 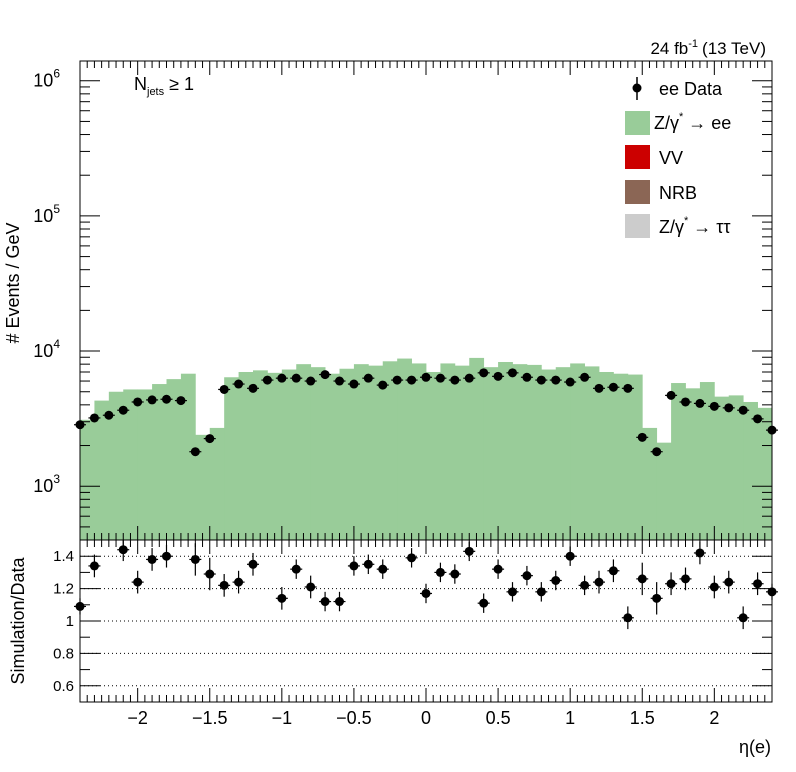 I want to click on ratio-y-tick-labels: 0.6 0.8 1 1.2 1.4, so click(x=63, y=621).